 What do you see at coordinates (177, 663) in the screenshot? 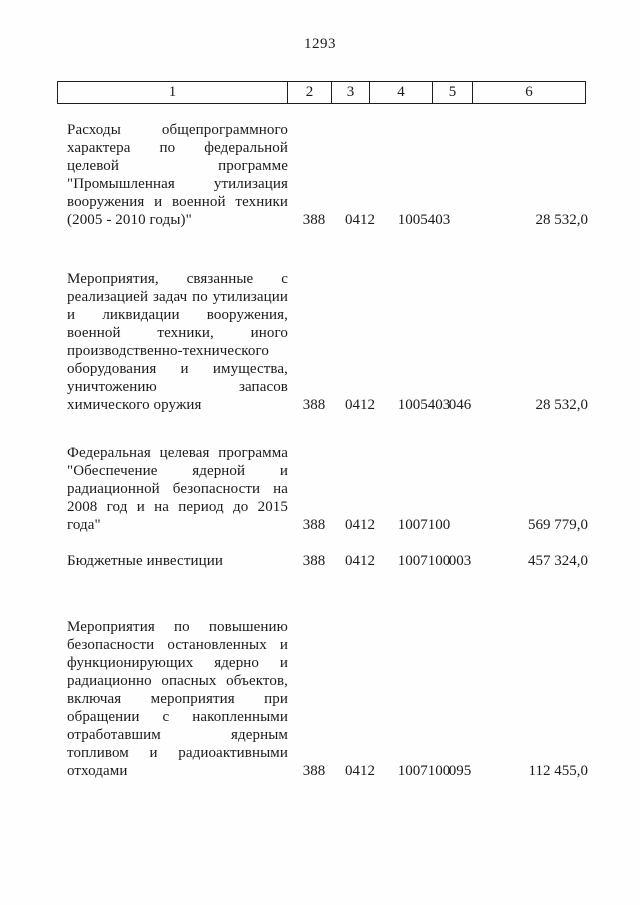
I see `description-line: функционирующих ядерно и` at bounding box center [177, 663].